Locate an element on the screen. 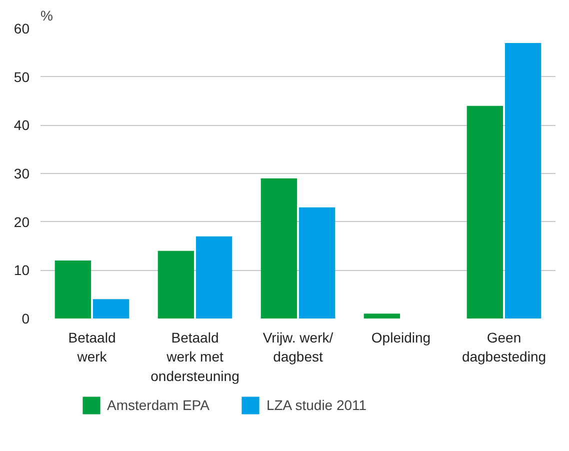  x-tick-label: Geen dagbesteding is located at coordinates (504, 347).